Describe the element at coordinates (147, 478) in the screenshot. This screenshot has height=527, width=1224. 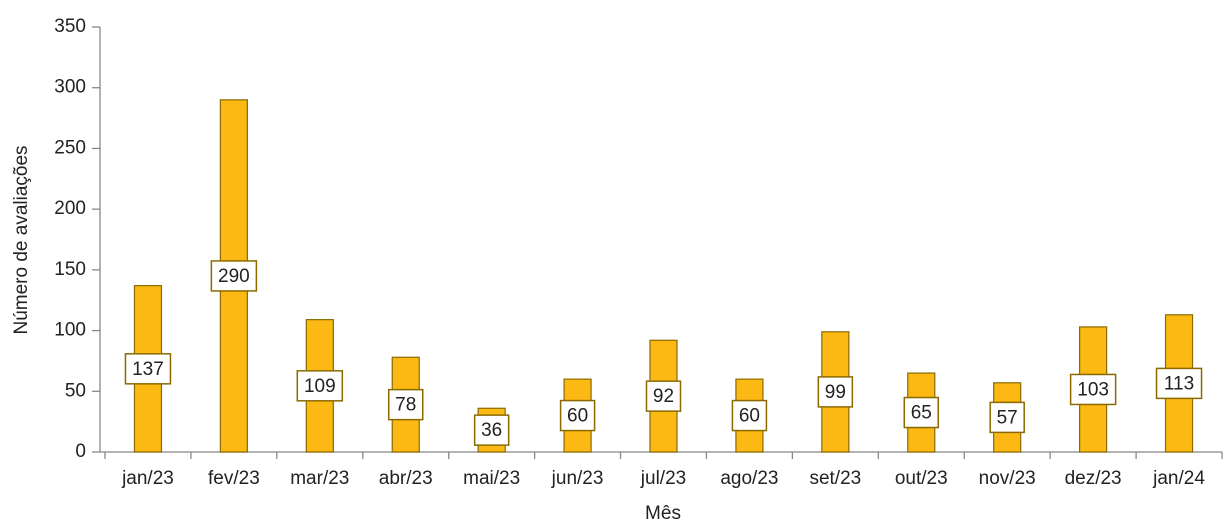
I see `x-tick-label: jan/23` at that location.